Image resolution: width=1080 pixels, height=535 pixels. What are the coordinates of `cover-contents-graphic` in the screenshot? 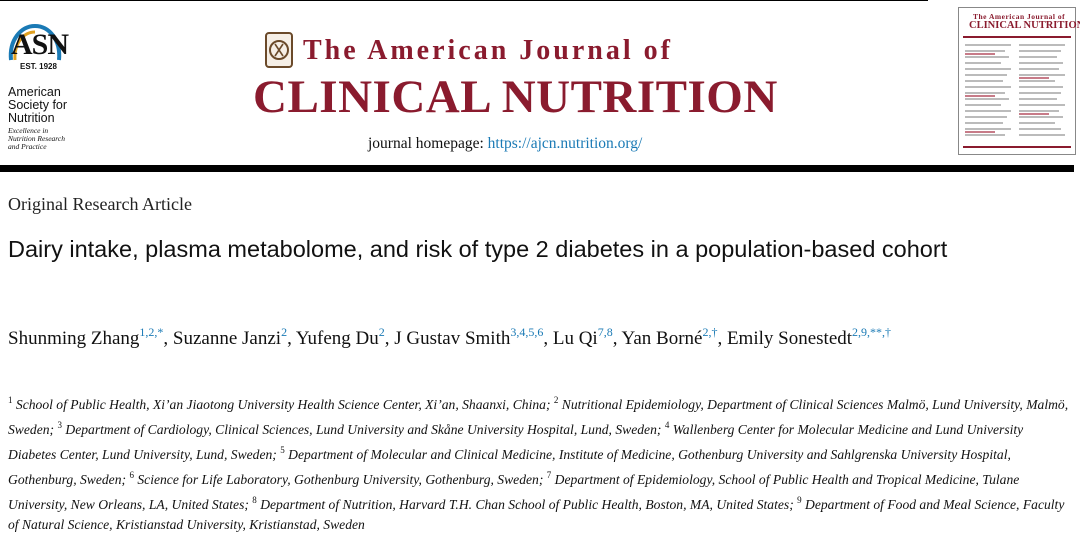 It's located at (1017, 92).